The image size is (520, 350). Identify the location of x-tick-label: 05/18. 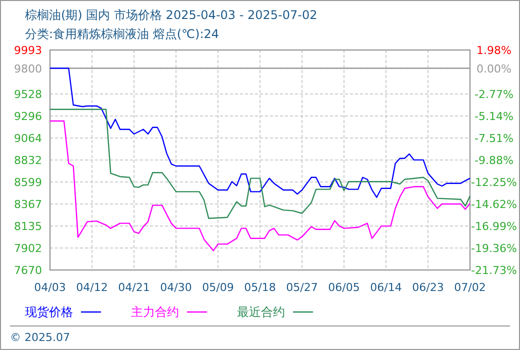
(260, 287).